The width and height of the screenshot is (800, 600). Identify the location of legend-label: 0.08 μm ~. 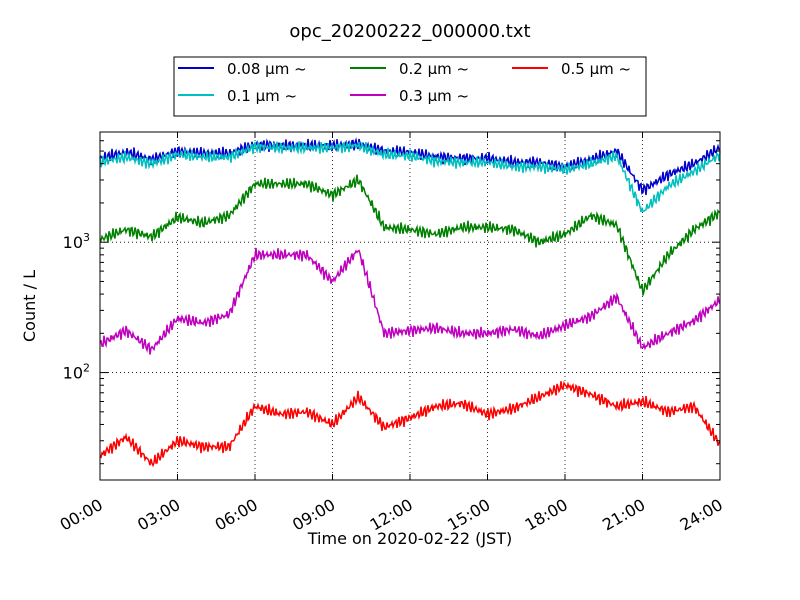
(267, 69).